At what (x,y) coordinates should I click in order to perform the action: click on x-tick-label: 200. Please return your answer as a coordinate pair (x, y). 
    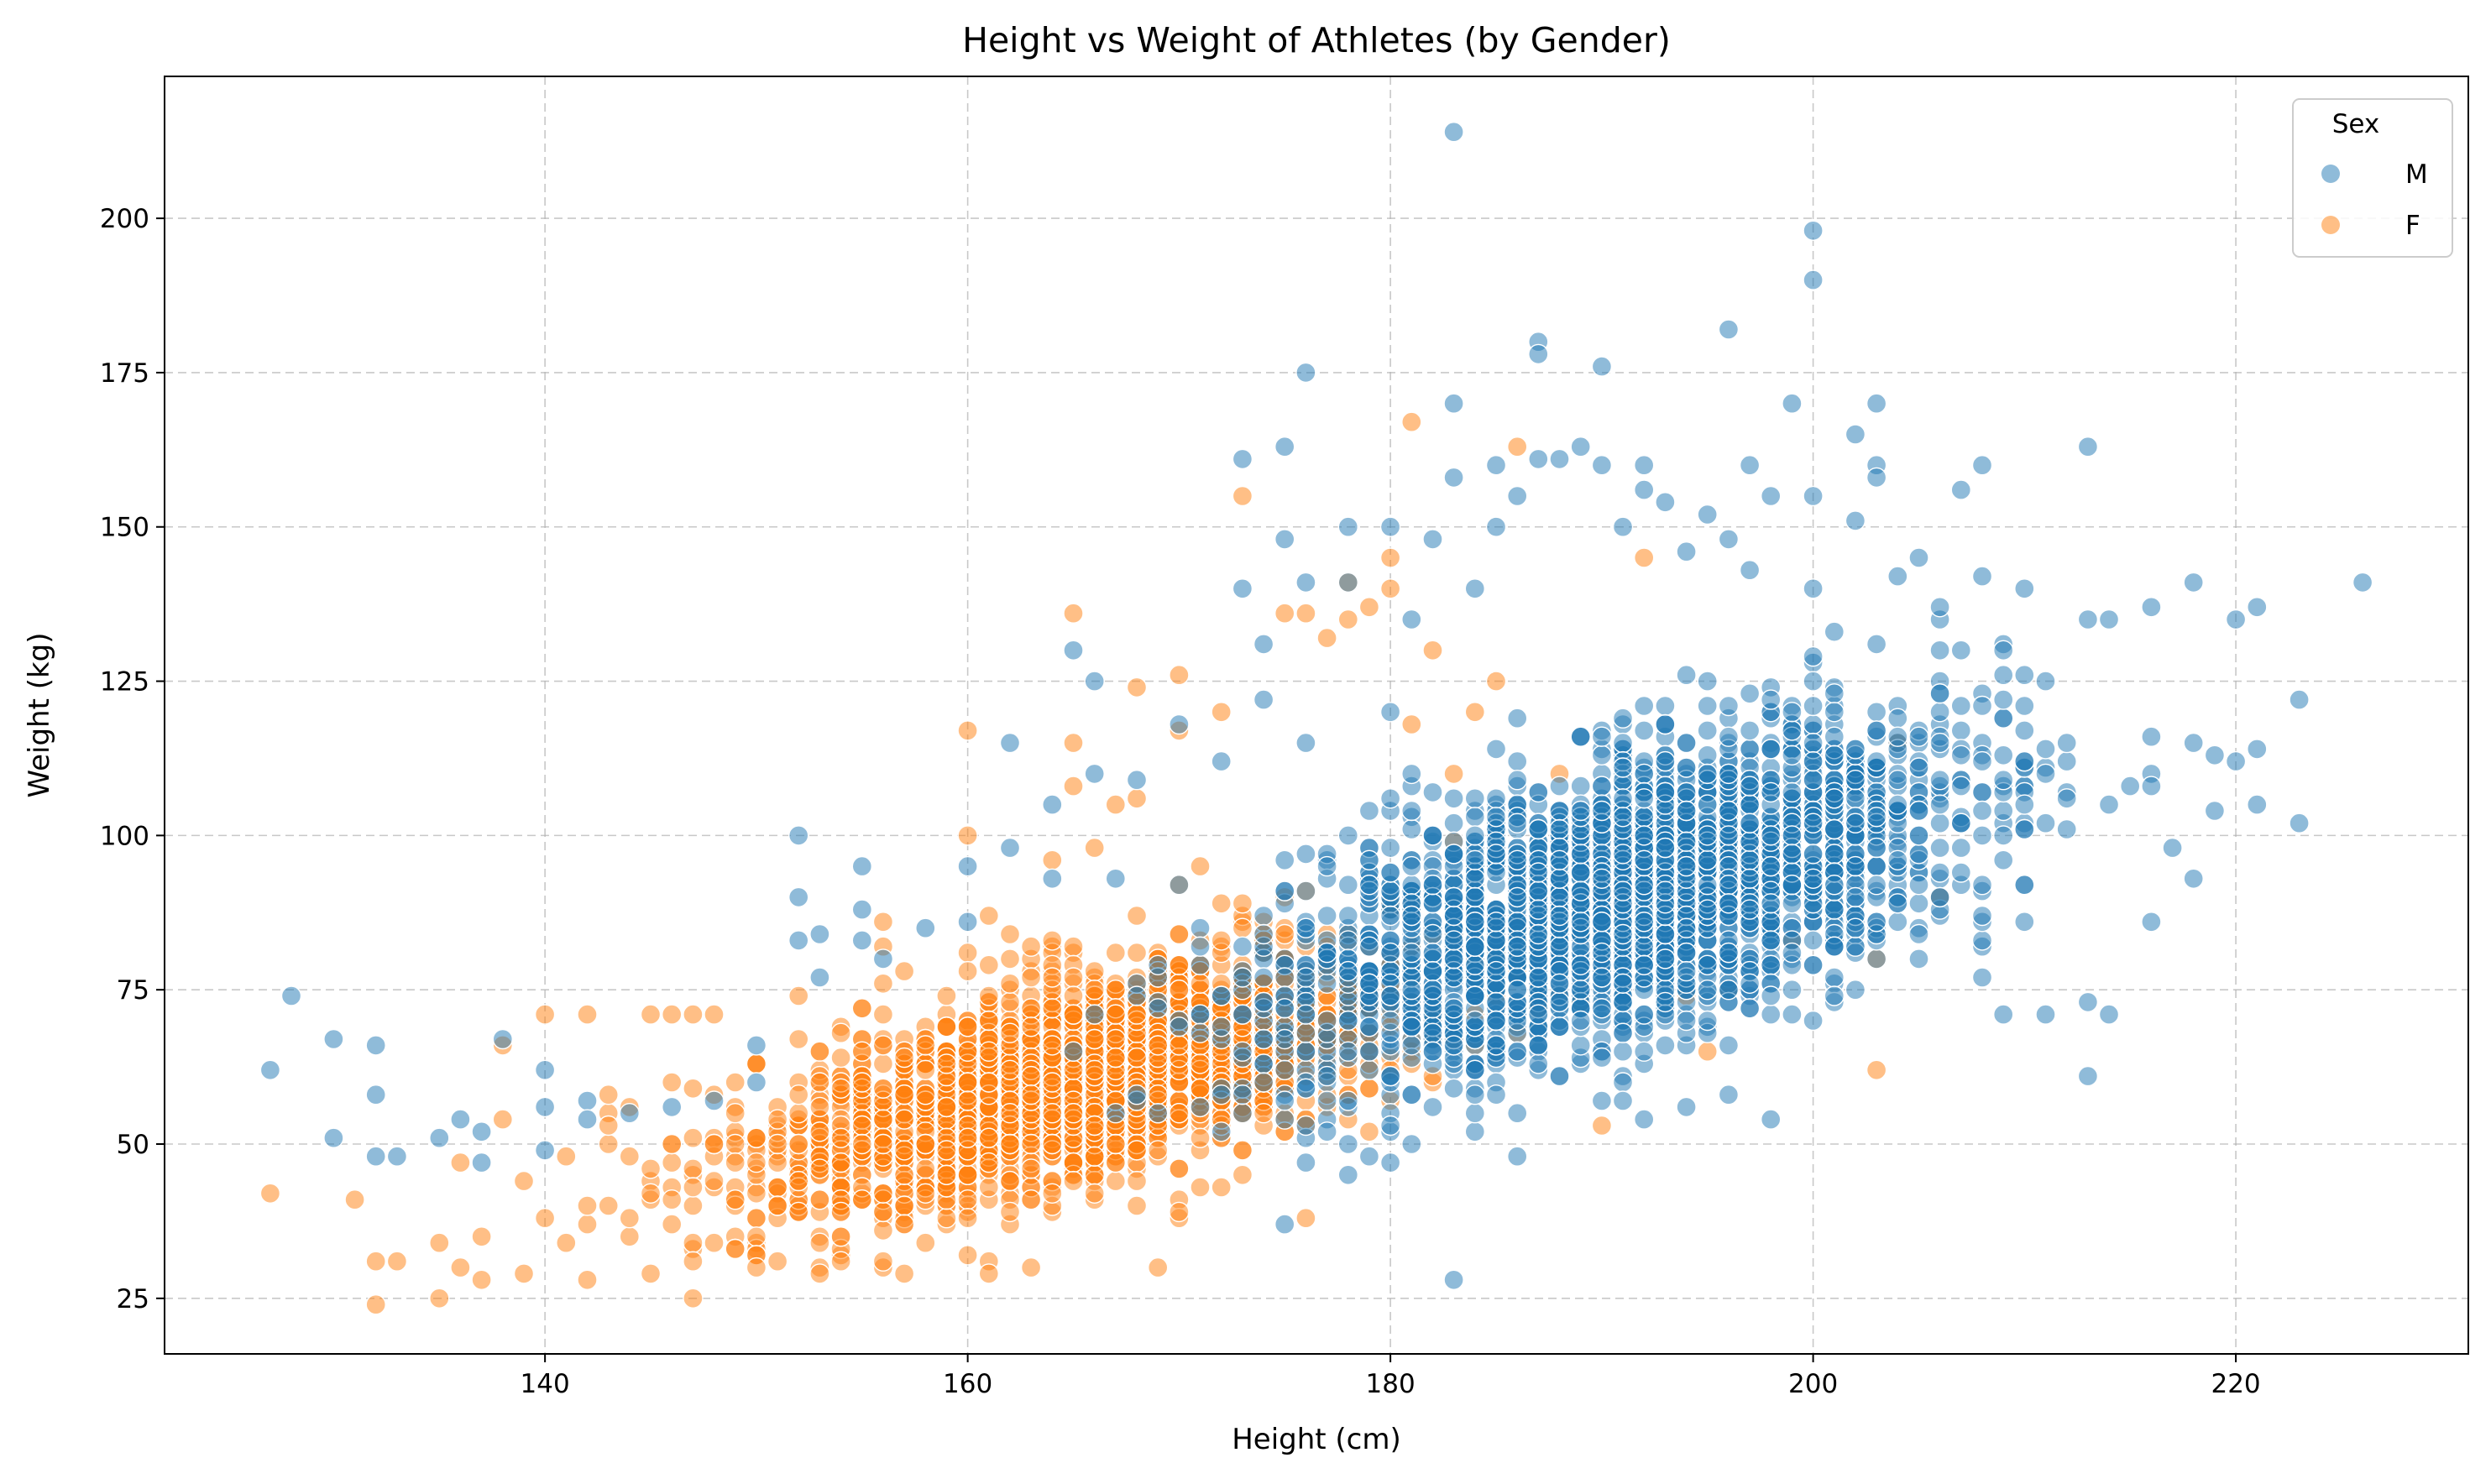
    Looking at the image, I should click on (1813, 1384).